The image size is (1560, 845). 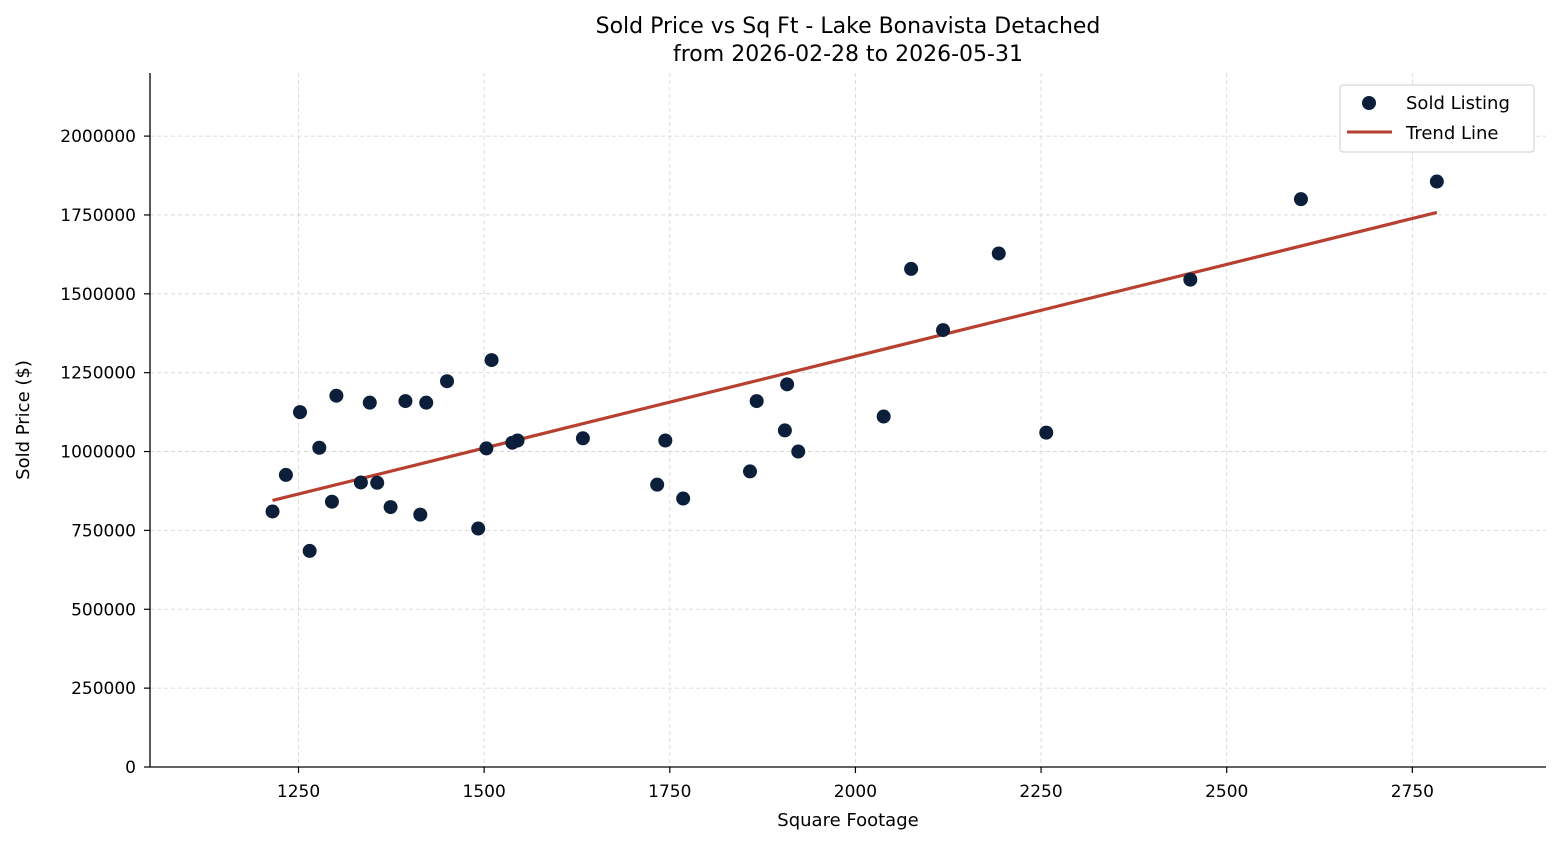 I want to click on x-tick-label: 1250, so click(x=298, y=792).